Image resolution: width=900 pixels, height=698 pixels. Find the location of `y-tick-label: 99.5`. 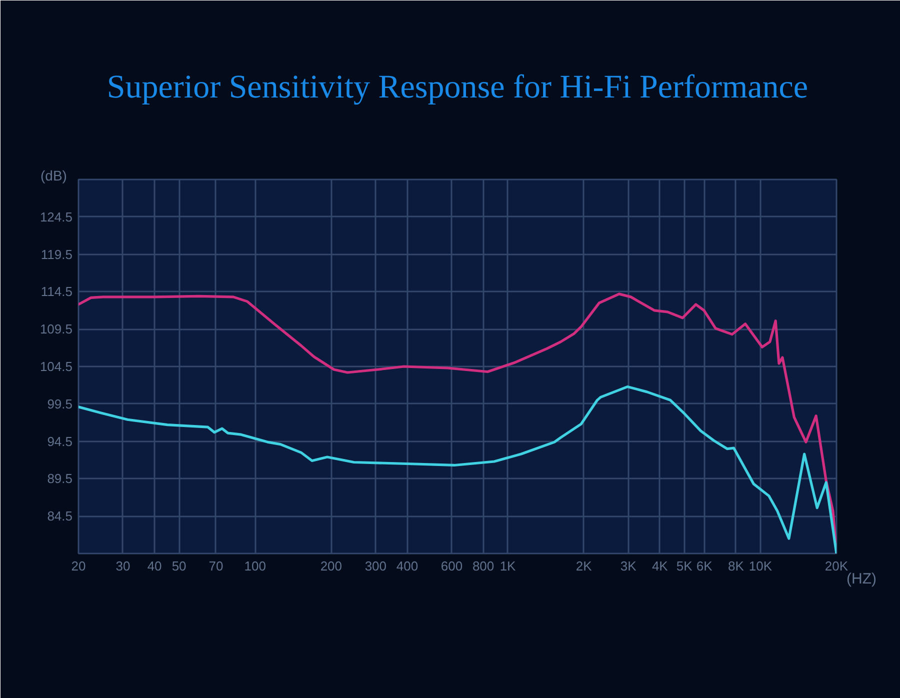

y-tick-label: 99.5 is located at coordinates (60, 404).